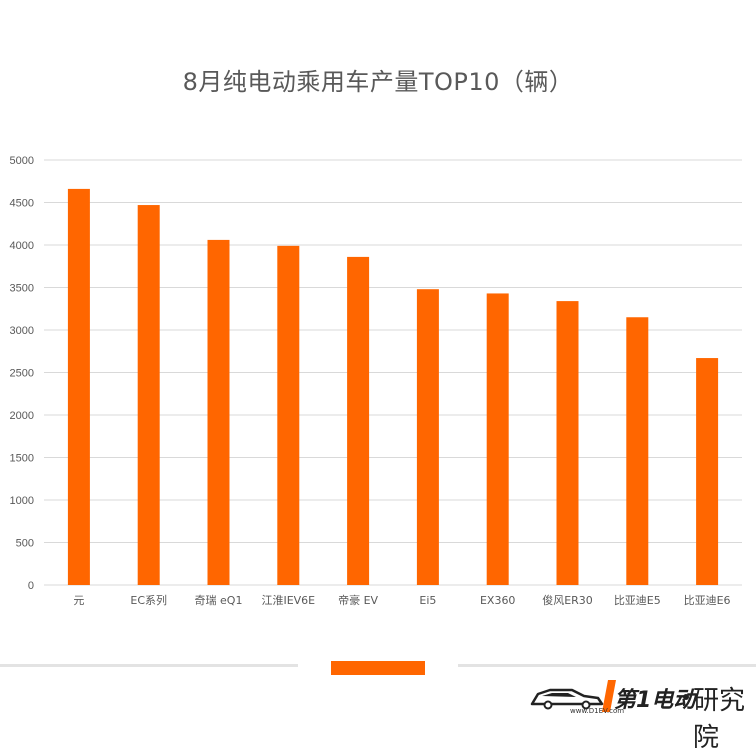 The height and width of the screenshot is (754, 756). Describe the element at coordinates (427, 600) in the screenshot. I see `x-tick-label: Ei5` at that location.